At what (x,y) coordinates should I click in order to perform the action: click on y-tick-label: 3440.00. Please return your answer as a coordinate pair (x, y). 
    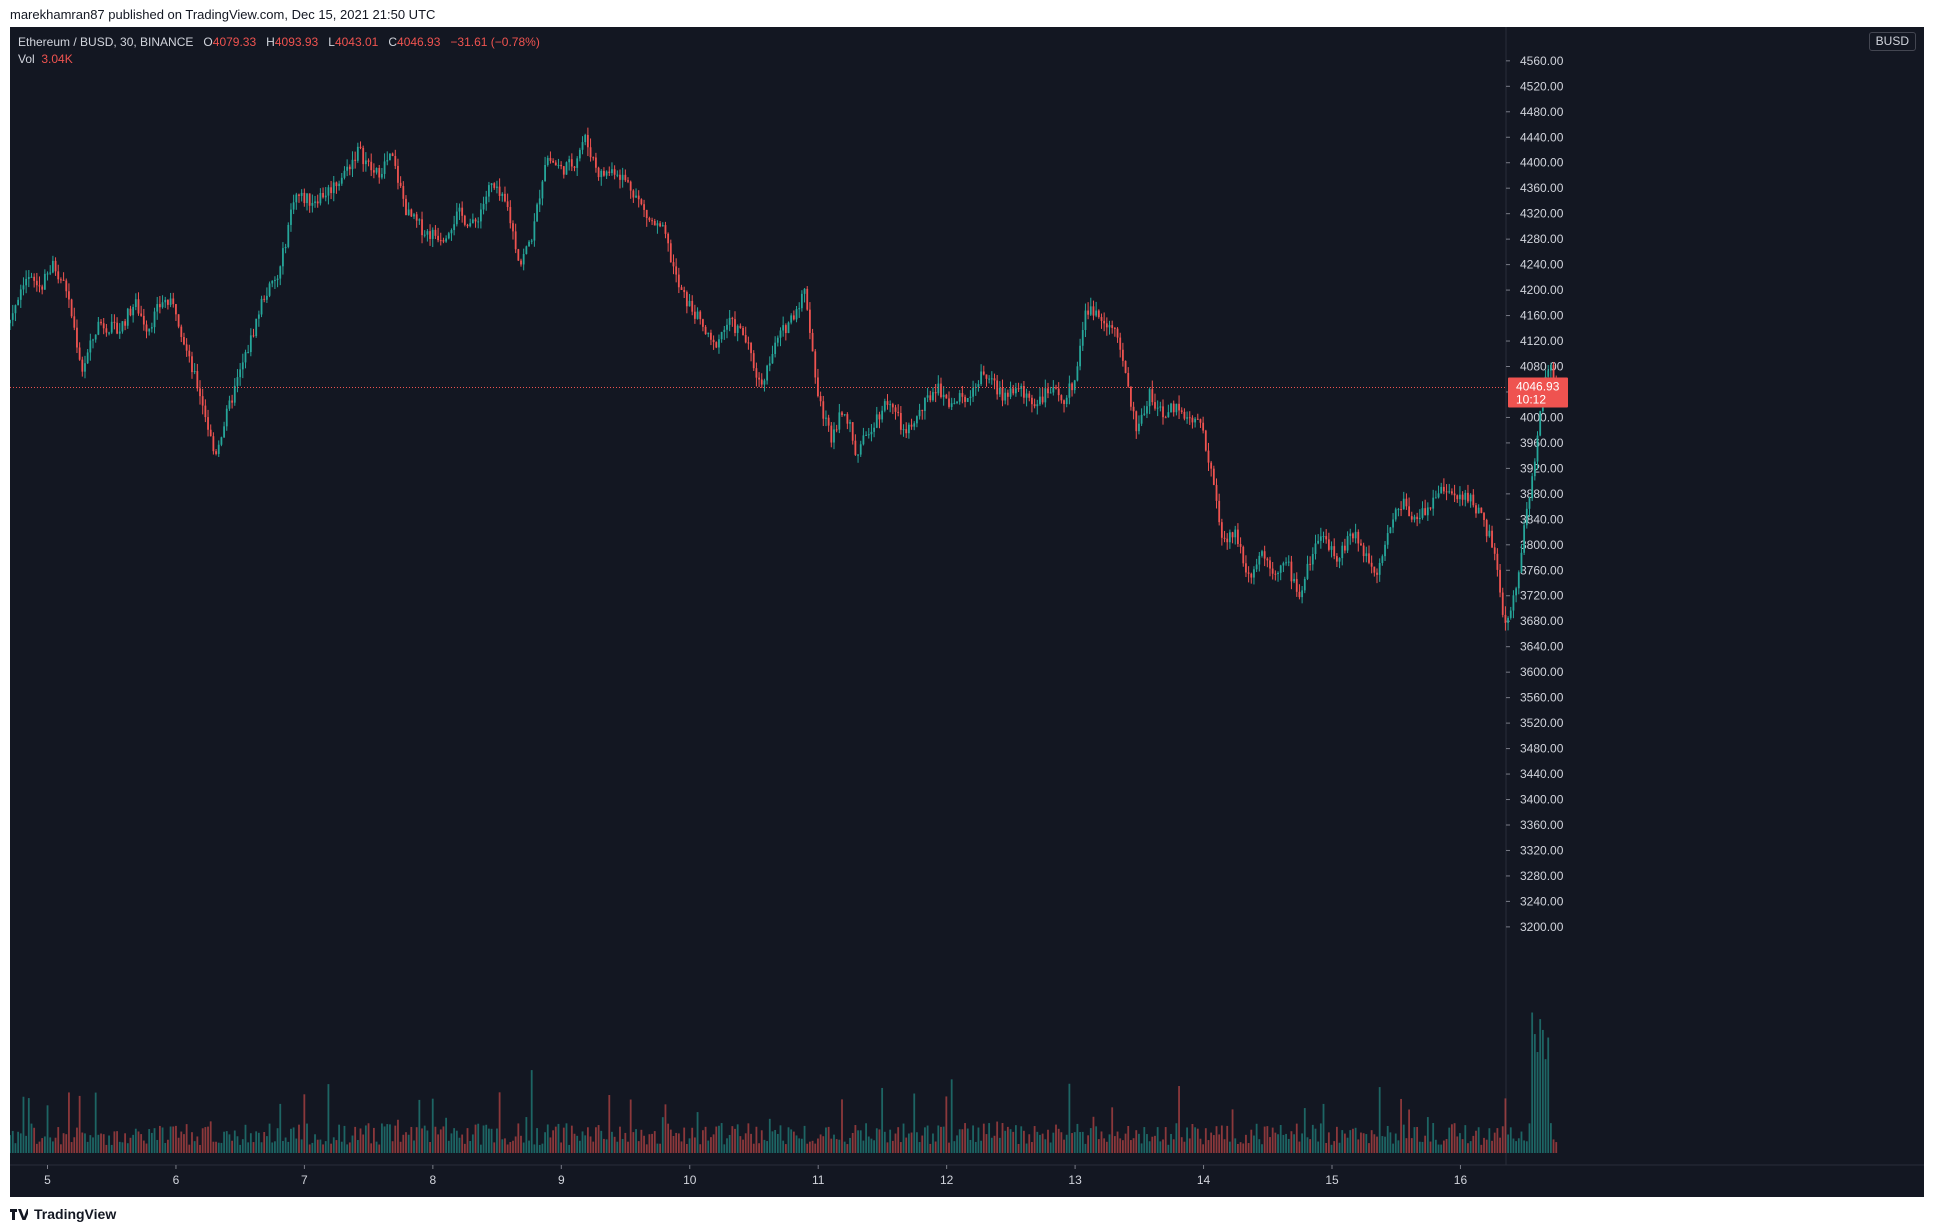
    Looking at the image, I should click on (1542, 774).